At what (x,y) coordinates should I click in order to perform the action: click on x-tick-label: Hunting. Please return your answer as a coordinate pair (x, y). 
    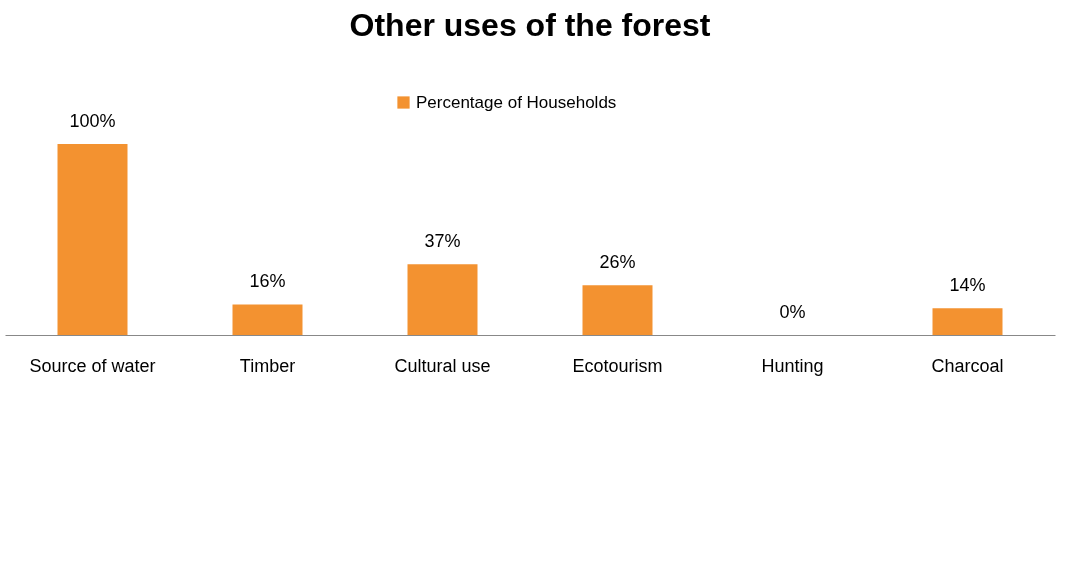
    Looking at the image, I should click on (792, 365).